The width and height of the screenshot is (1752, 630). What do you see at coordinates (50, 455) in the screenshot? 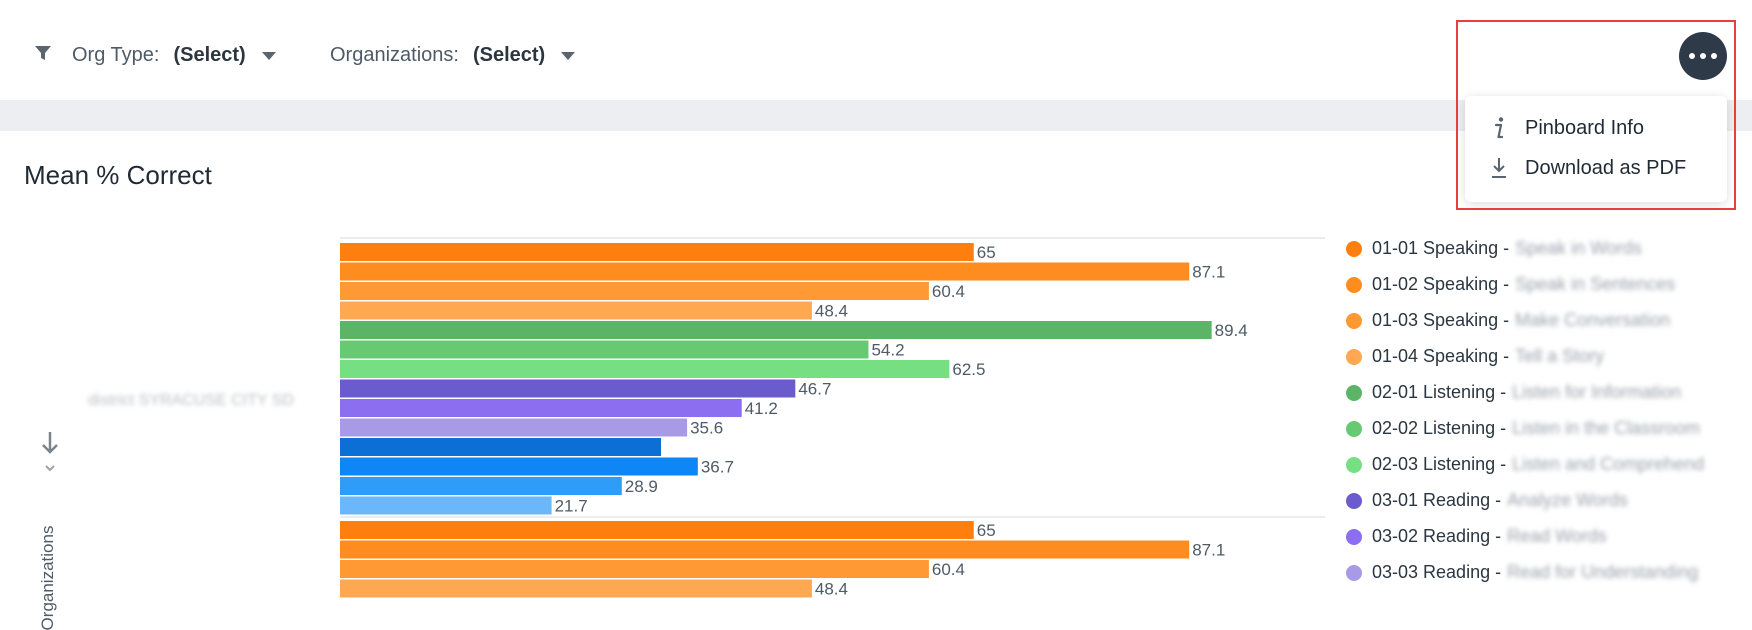
I see `sort-arrow-icon` at bounding box center [50, 455].